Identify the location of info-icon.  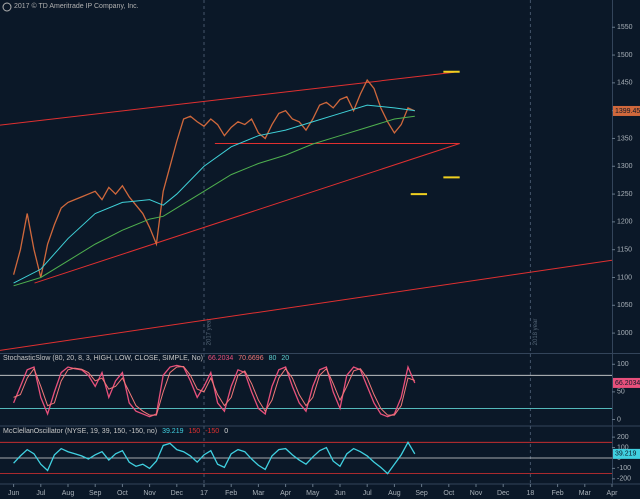
(7, 7).